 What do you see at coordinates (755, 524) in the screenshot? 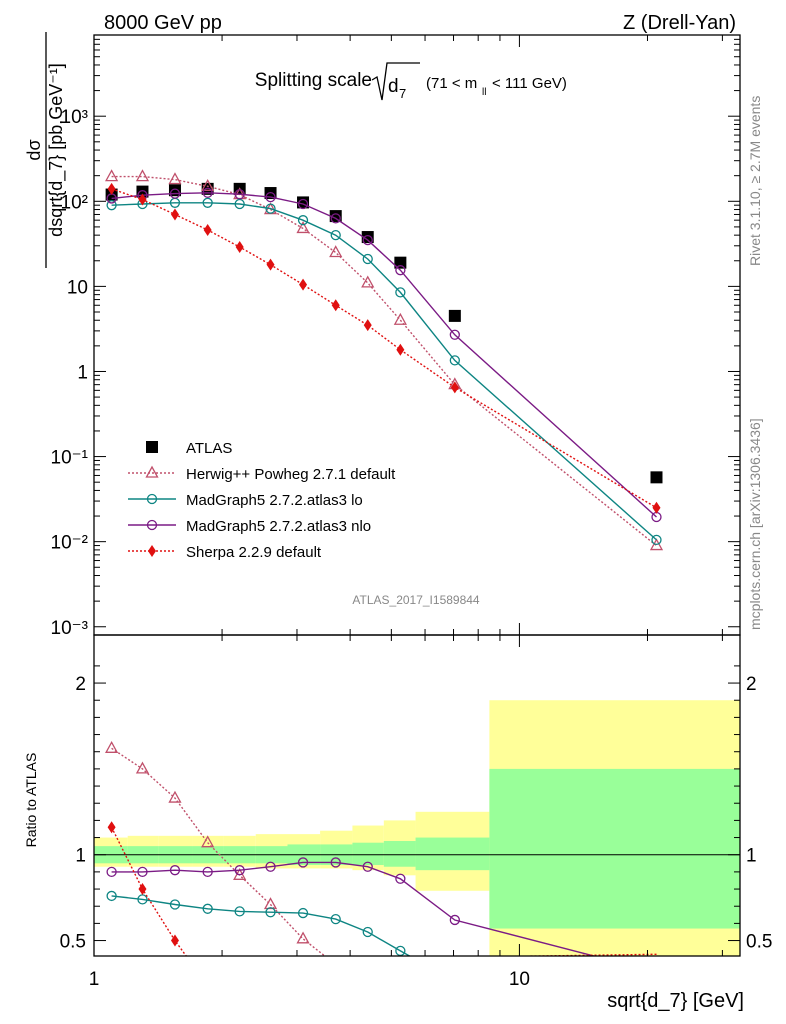
I see `mcplots-reference-text: mcplots.cern.ch [arXiv:1306.3436]` at bounding box center [755, 524].